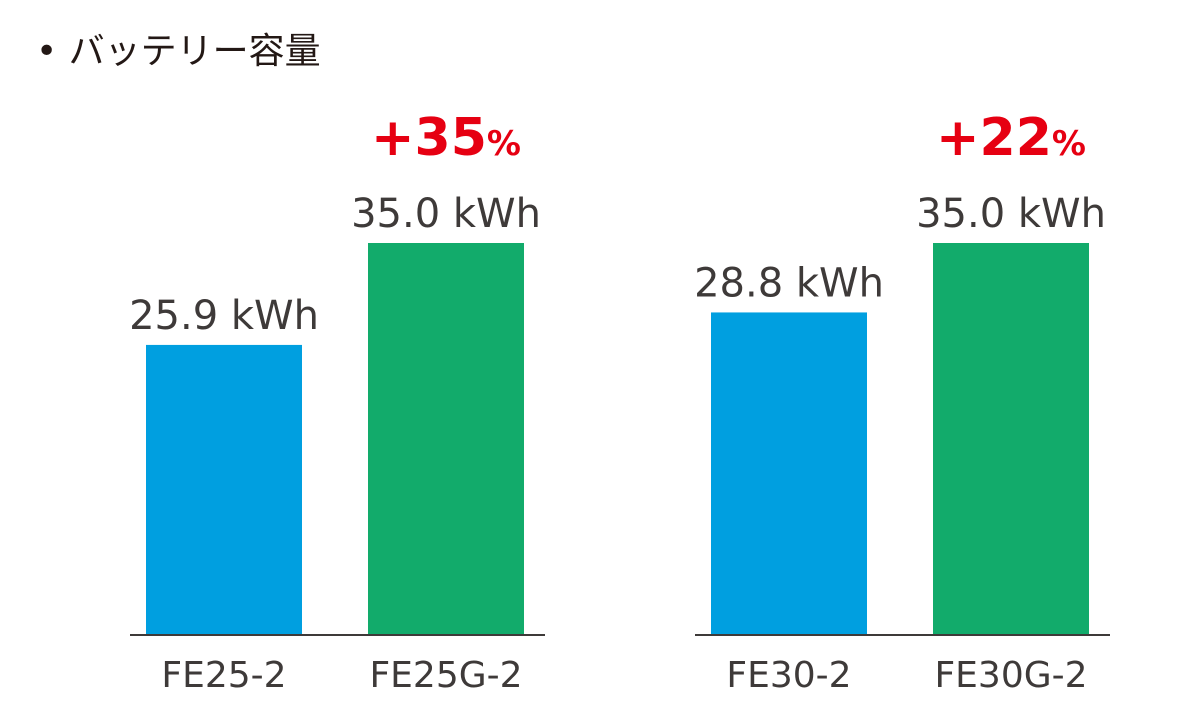  I want to click on value-label-FE25-2: 25.9 kWh, so click(224, 316).